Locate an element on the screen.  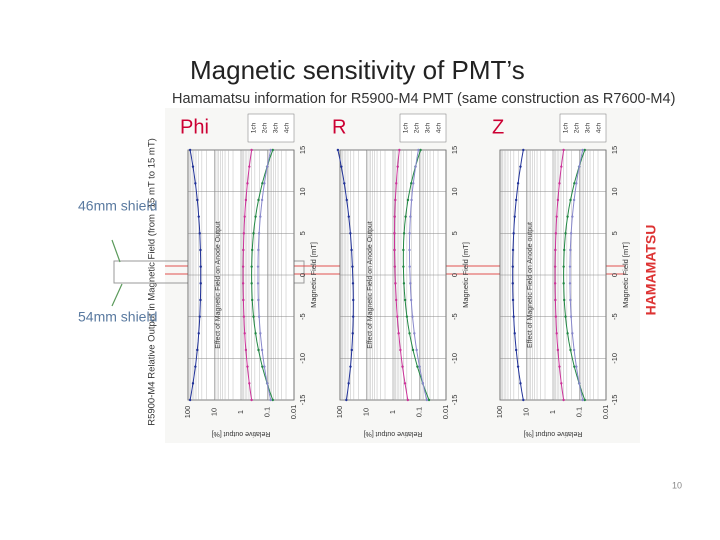
annotation: 46mm shield is located at coordinates (117, 206).